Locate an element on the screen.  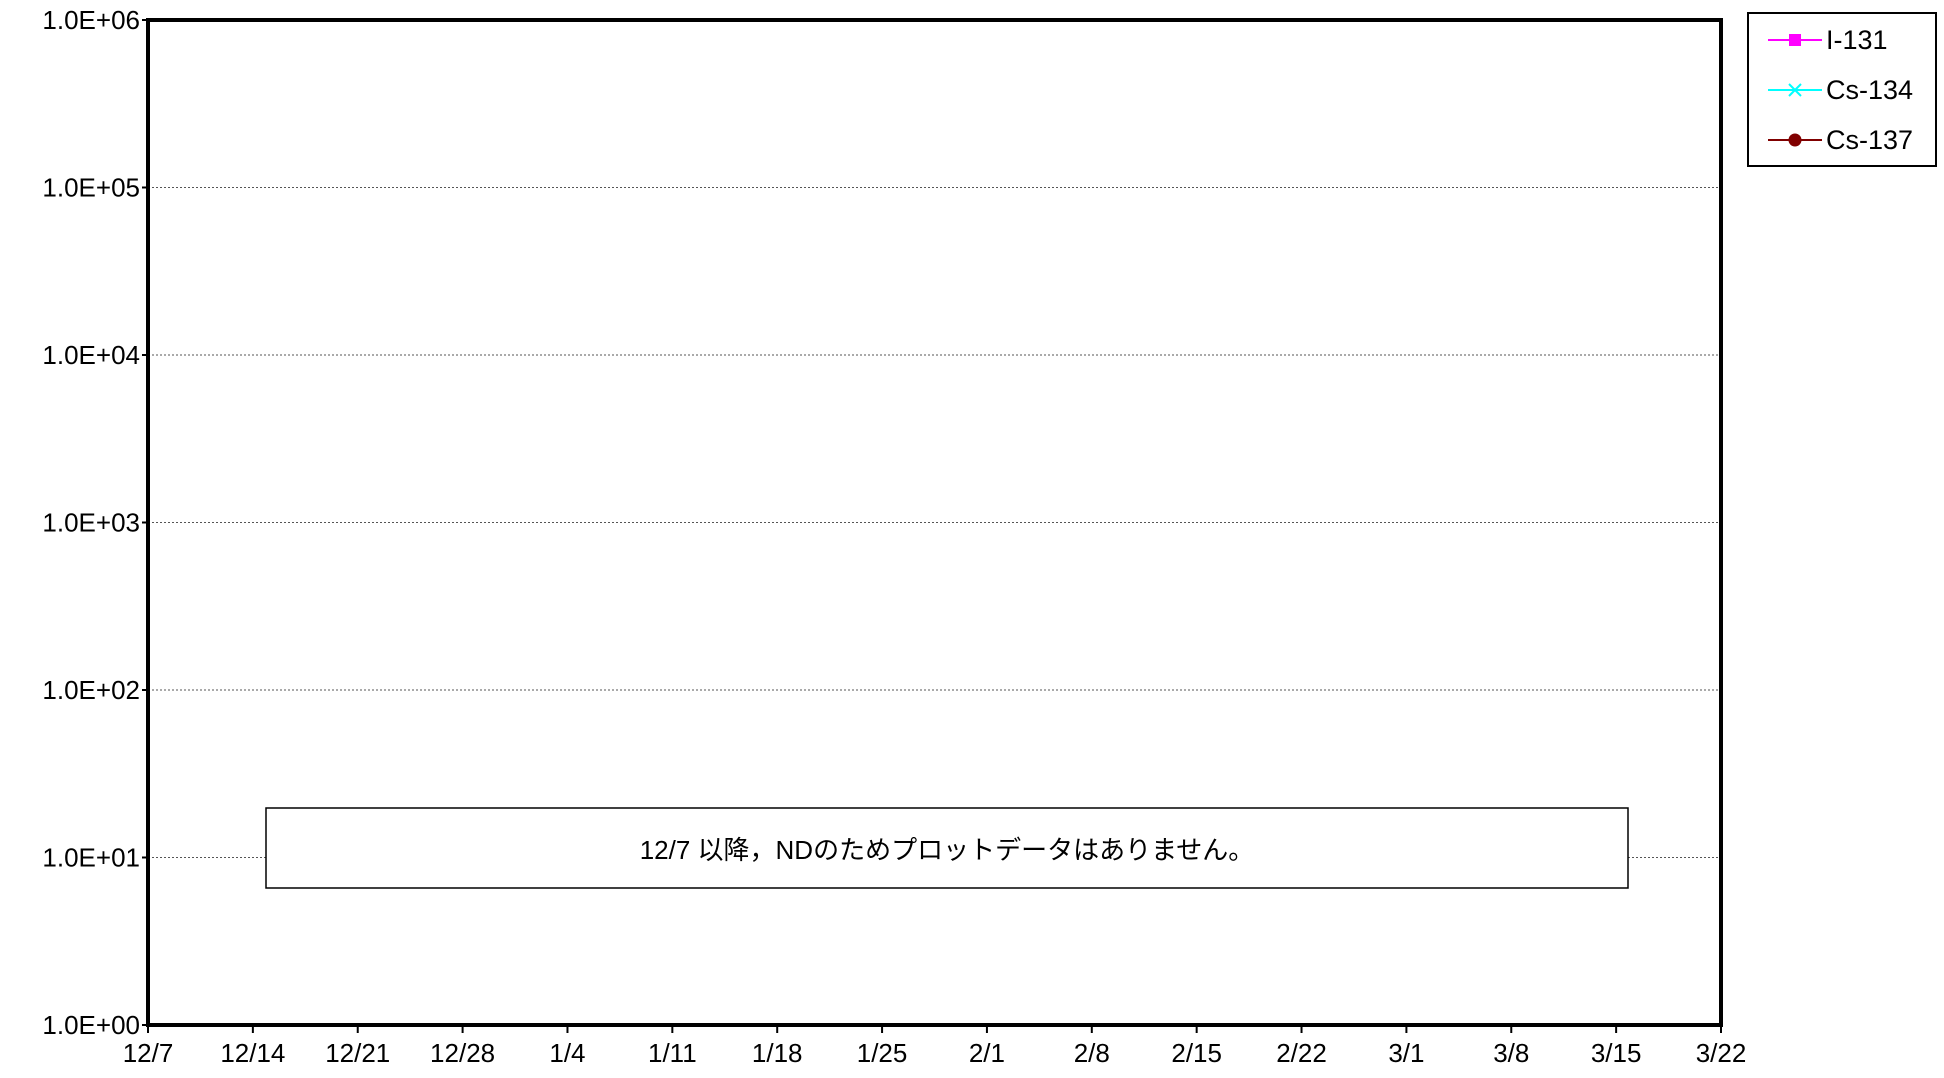
x-tick-label: 3/15 is located at coordinates (1616, 1053).